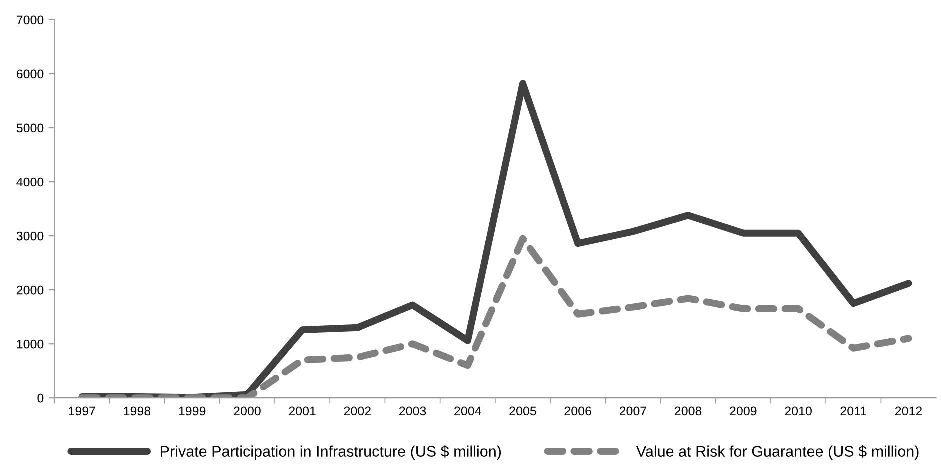  Describe the element at coordinates (331, 453) in the screenshot. I see `legend-label: Private Participation in Infrastructure (US $ million)` at that location.